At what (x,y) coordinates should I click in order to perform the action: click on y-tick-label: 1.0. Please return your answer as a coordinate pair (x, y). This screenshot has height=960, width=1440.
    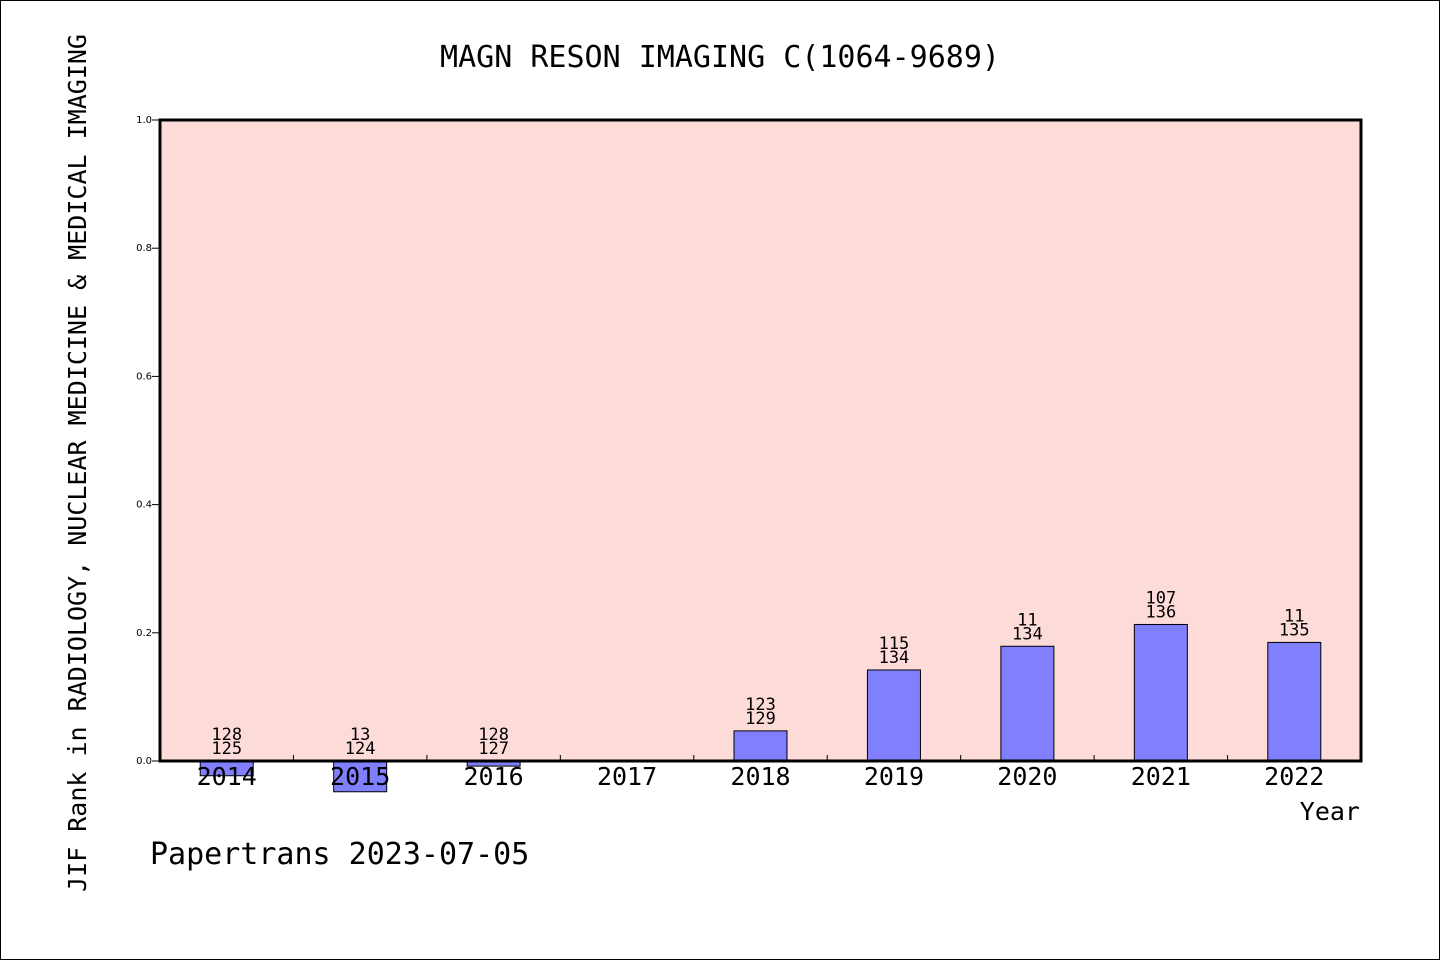
    Looking at the image, I should click on (144, 120).